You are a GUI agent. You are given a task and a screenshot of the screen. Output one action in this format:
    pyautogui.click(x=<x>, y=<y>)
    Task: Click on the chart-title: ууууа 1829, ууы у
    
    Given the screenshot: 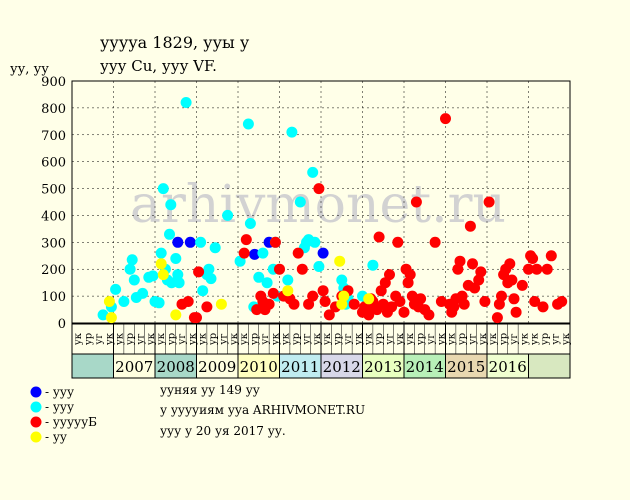 What is the action you would take?
    pyautogui.click(x=175, y=42)
    